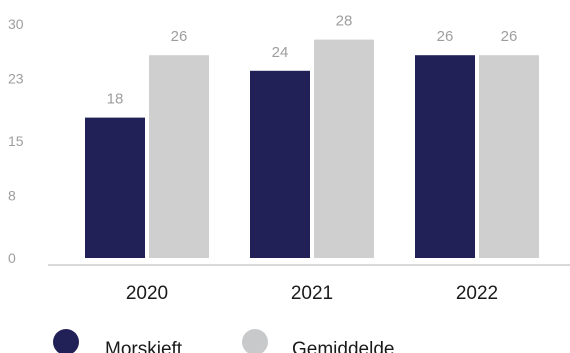 The height and width of the screenshot is (353, 570). Describe the element at coordinates (255, 341) in the screenshot. I see `legend-swatch-gemiddelde` at that location.